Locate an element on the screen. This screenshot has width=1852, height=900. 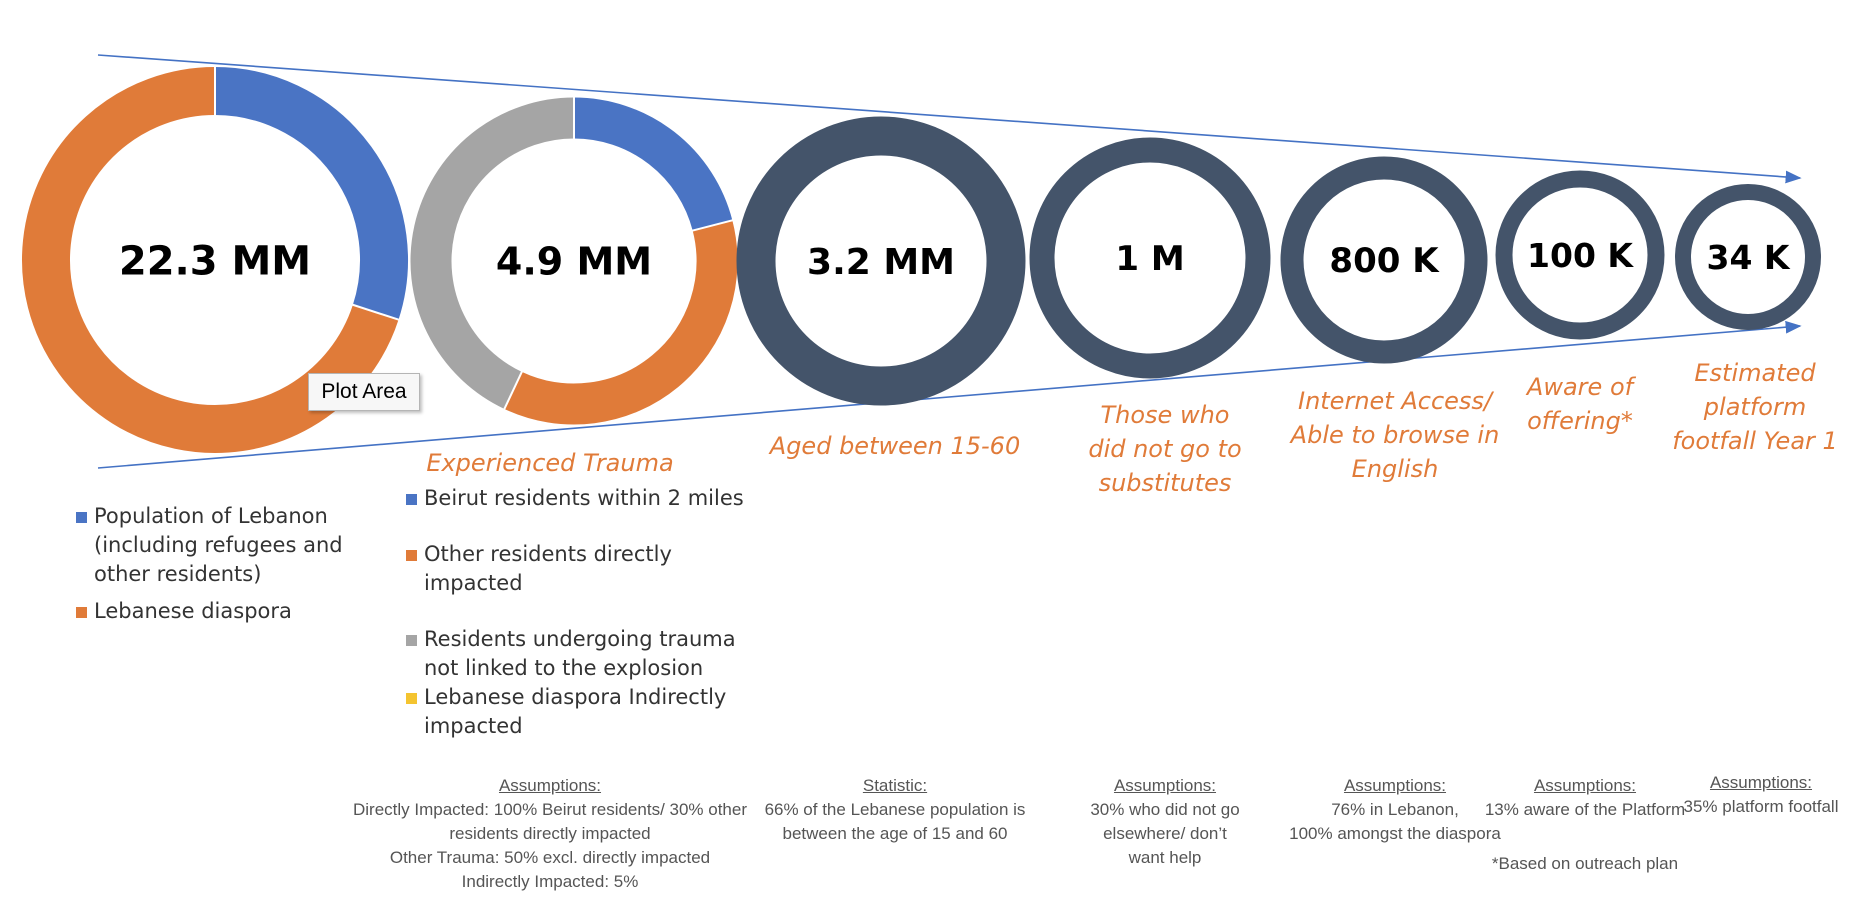
stage-value: 4.9 MM is located at coordinates (574, 262).